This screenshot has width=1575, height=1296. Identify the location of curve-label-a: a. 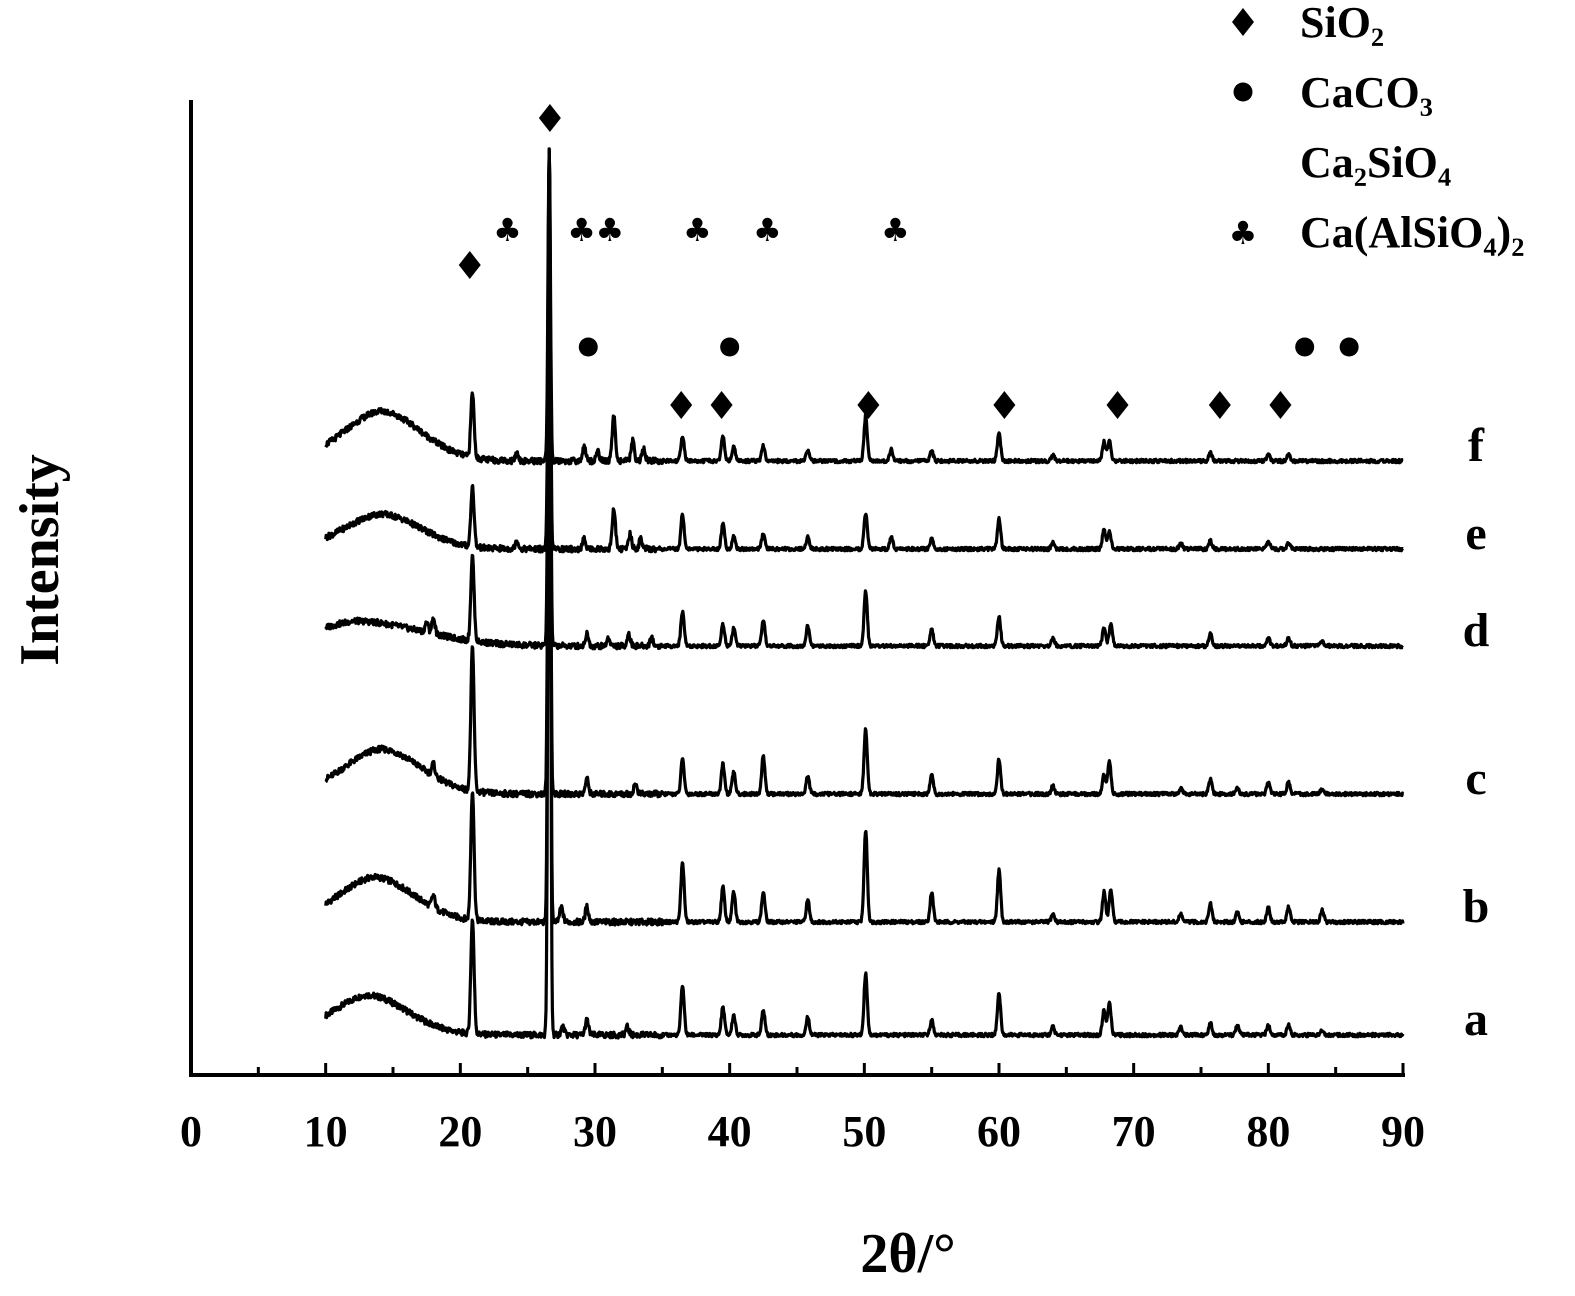
(1476, 1019).